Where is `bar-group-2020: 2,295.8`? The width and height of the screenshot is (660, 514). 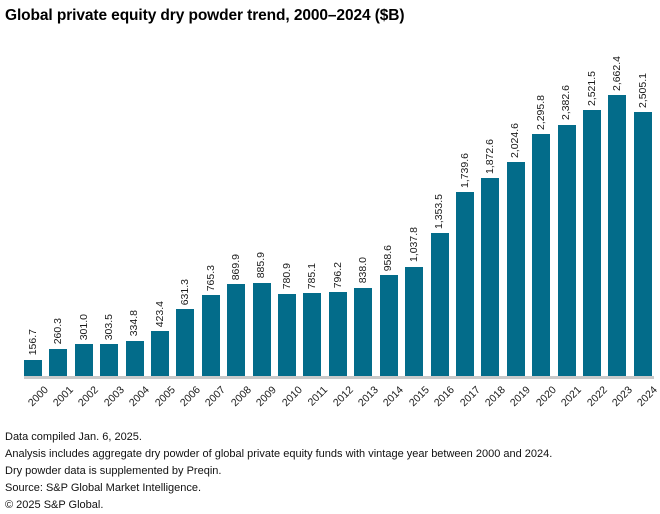
bar-group-2020: 2,295.8 is located at coordinates (541, 235).